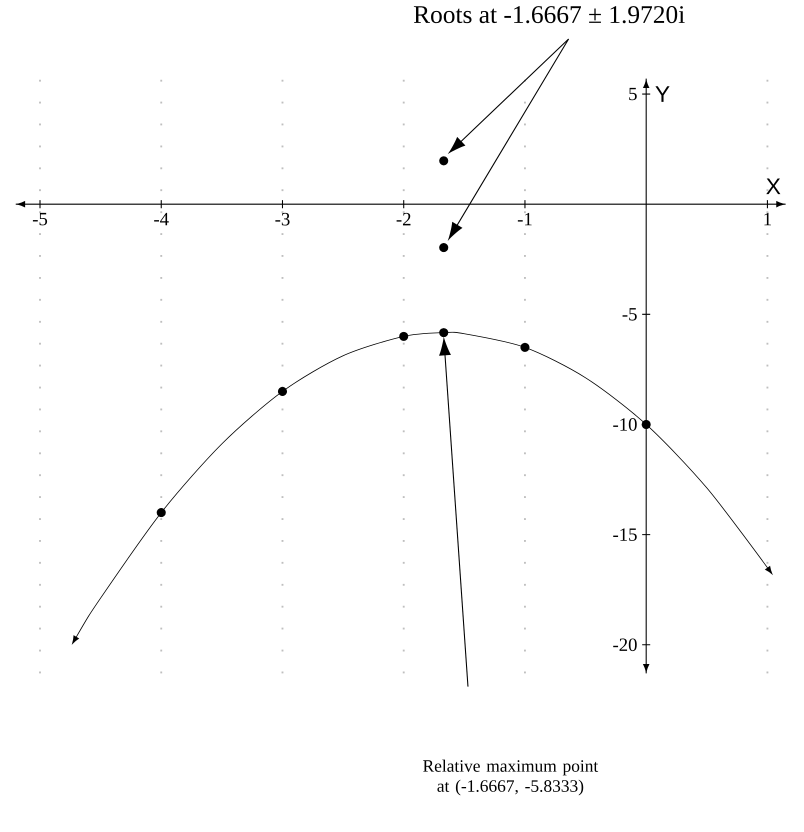 The image size is (804, 832). I want to click on x-tick-label: -5, so click(40, 219).